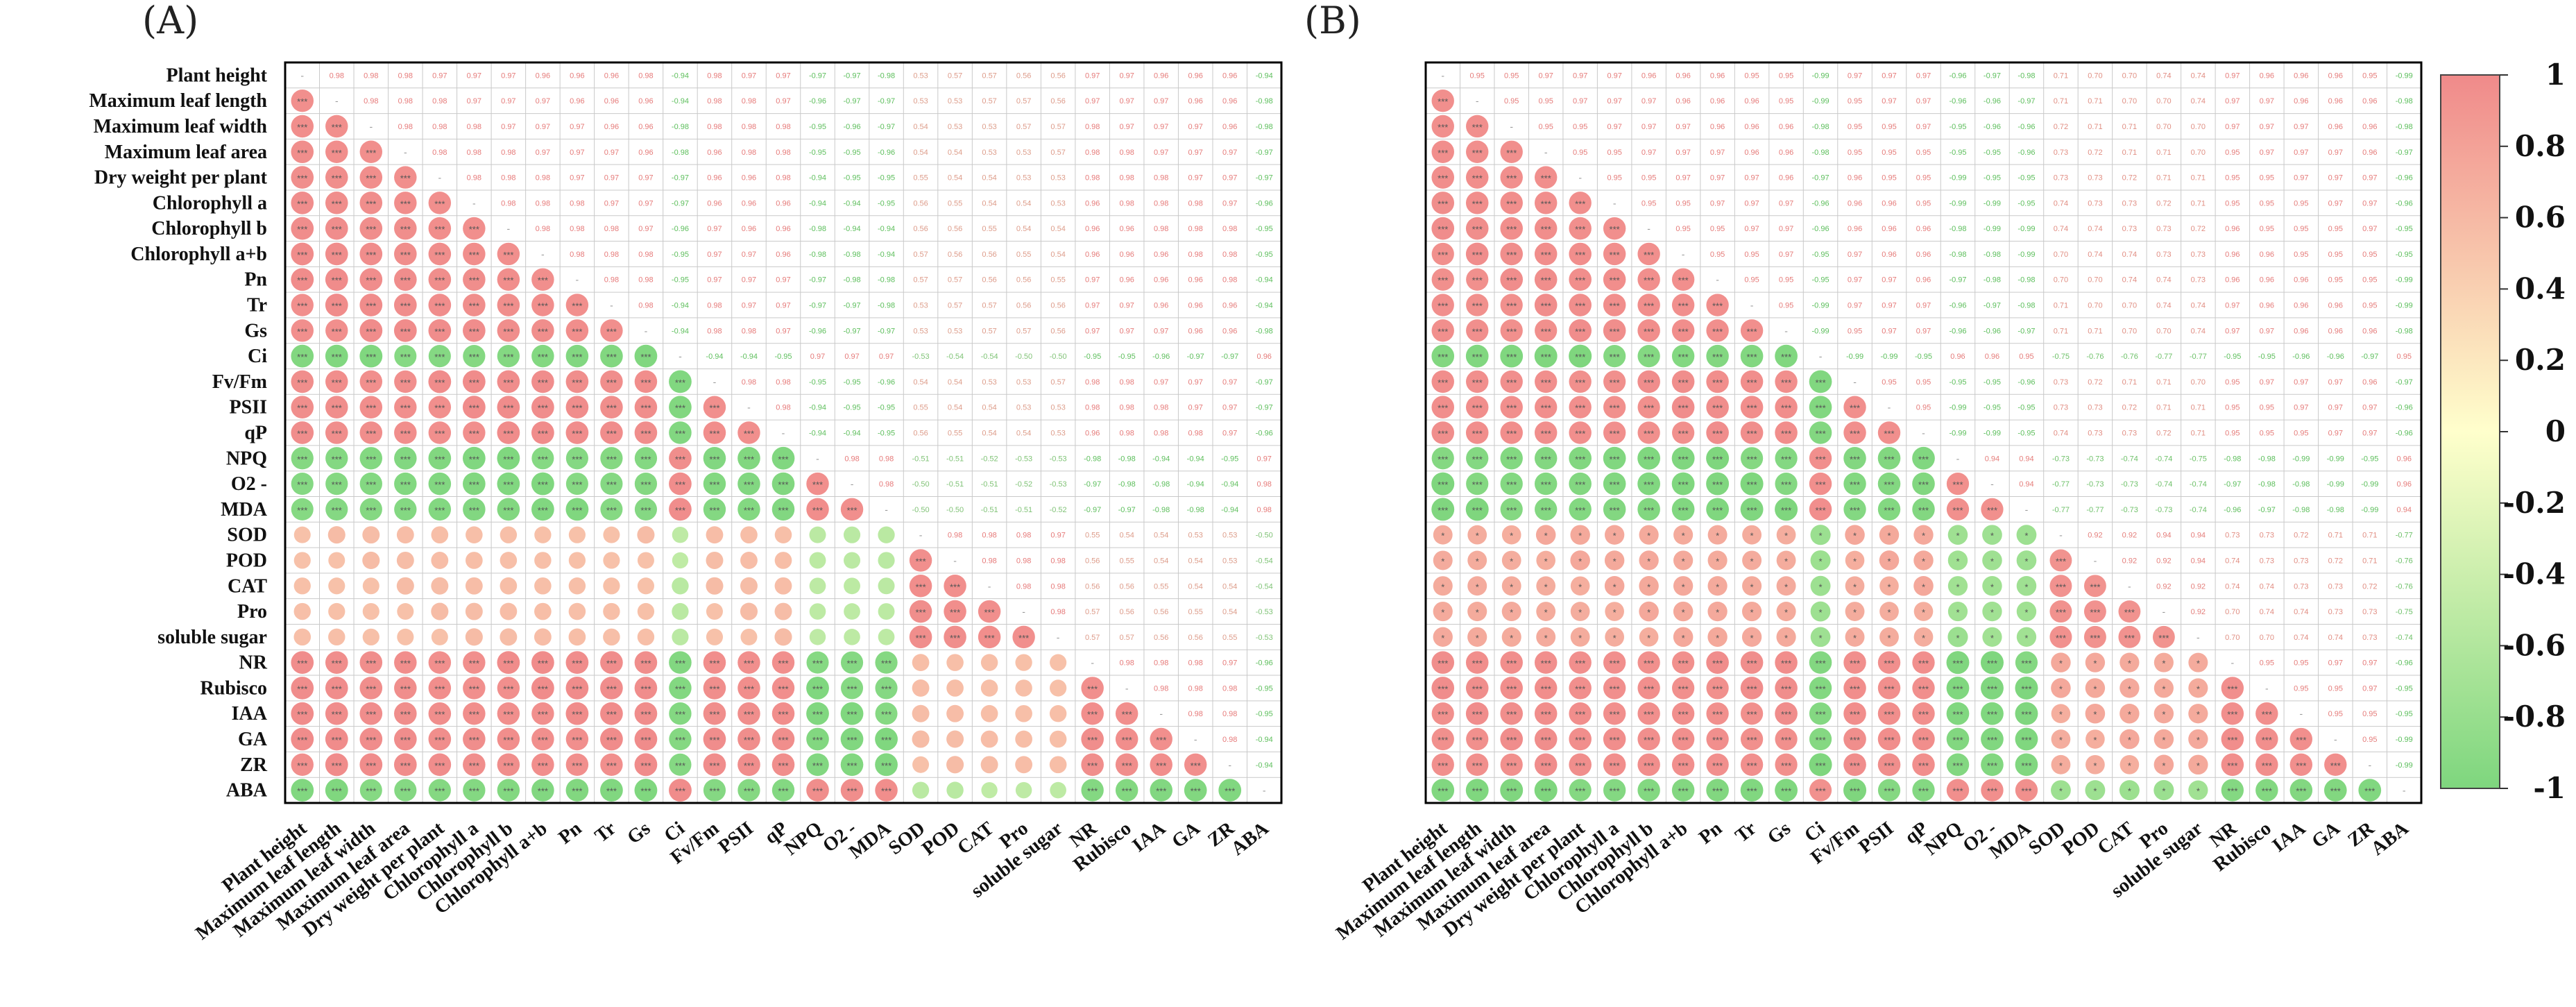 The image size is (2576, 1007). What do you see at coordinates (2540, 360) in the screenshot?
I see `colorbar-tick-label: 0.2` at bounding box center [2540, 360].